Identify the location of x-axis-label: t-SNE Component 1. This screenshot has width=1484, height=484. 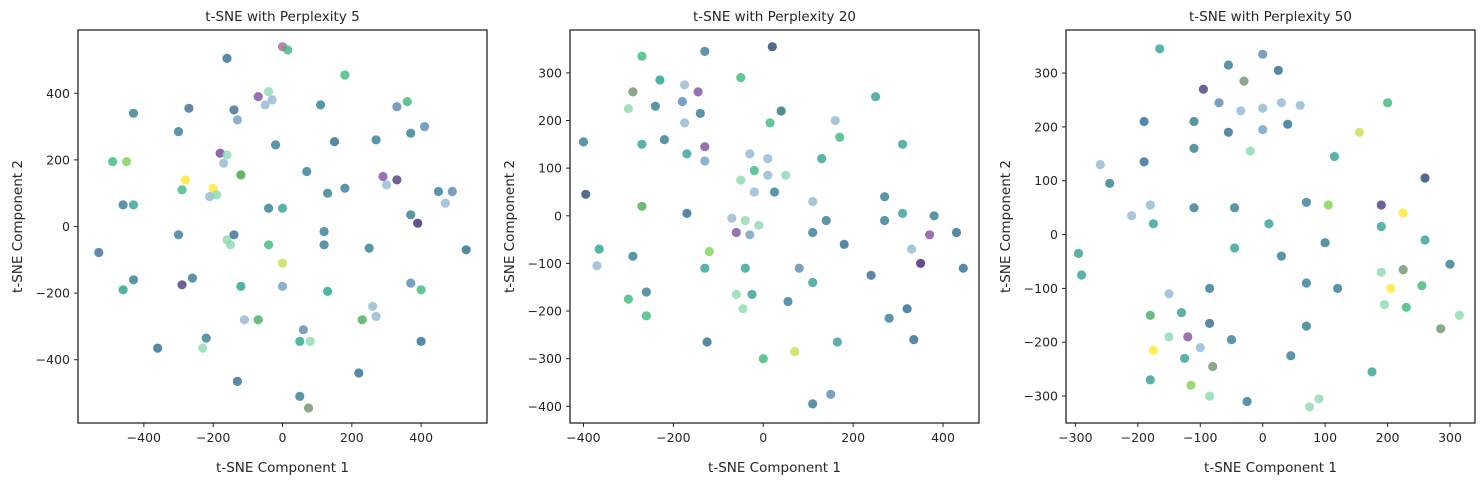
(282, 468).